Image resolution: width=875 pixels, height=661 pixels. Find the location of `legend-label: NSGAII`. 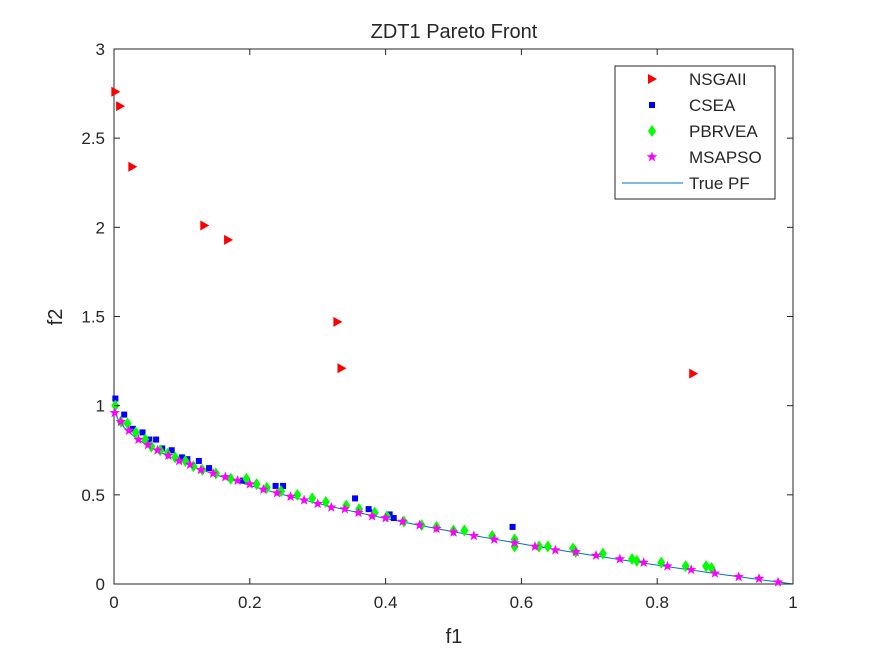

legend-label: NSGAII is located at coordinates (718, 79).